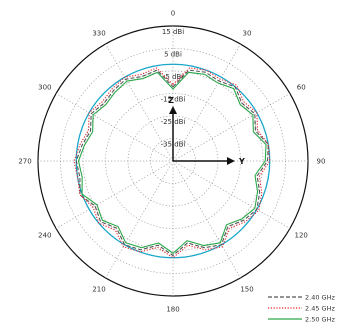 The image size is (341, 329). I want to click on radial-tick-label: 5 dBi, so click(173, 55).